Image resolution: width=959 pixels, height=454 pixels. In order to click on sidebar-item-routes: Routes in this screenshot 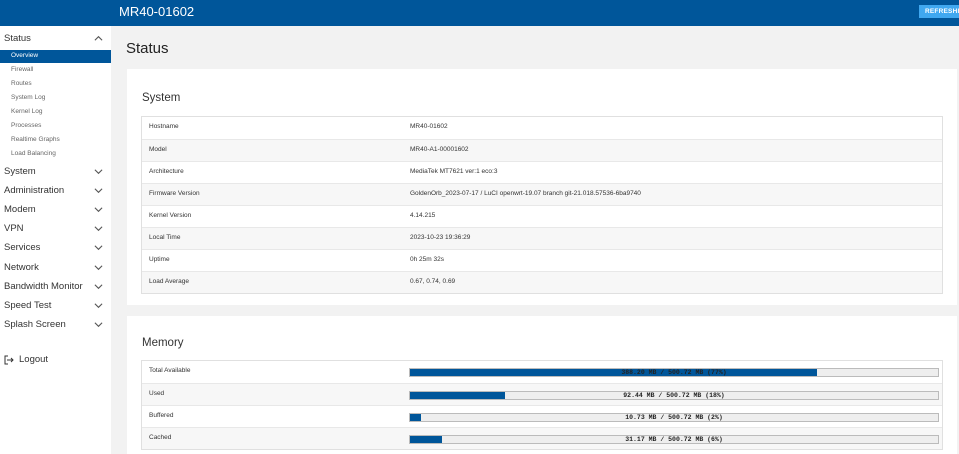, I will do `click(55, 84)`.